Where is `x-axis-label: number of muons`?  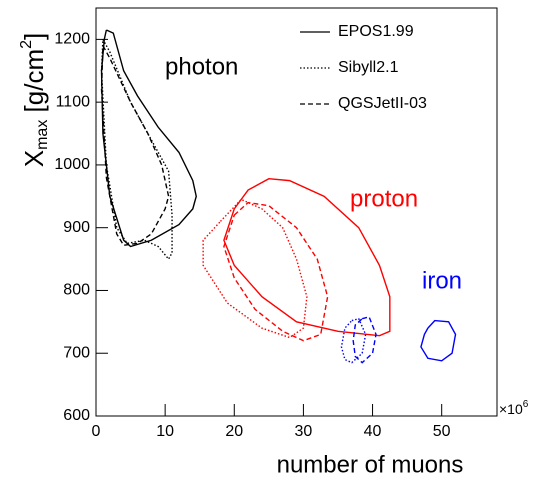 x-axis-label: number of muons is located at coordinates (370, 464).